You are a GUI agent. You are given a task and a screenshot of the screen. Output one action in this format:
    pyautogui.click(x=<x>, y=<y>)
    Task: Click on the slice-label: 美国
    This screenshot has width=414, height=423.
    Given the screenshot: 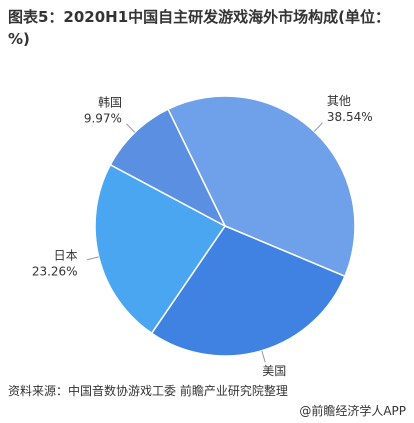 What is the action you would take?
    pyautogui.click(x=274, y=371)
    